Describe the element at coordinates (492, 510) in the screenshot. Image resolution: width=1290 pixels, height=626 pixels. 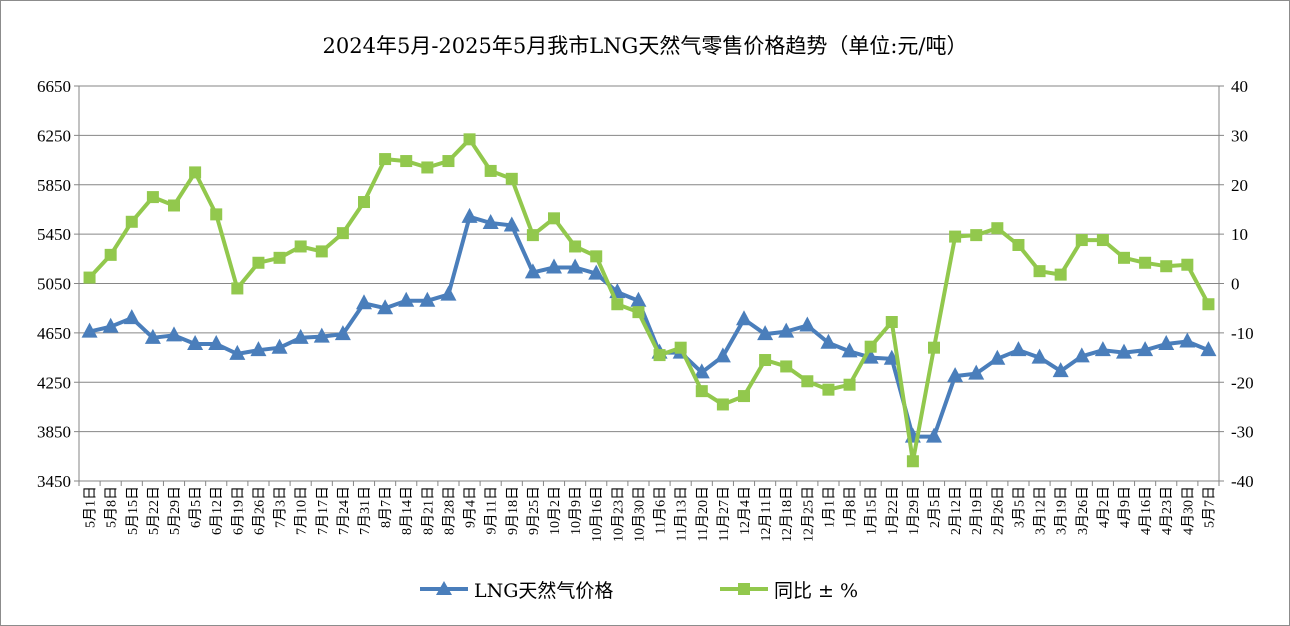
I see `x-tick-label: 9月11日` at that location.